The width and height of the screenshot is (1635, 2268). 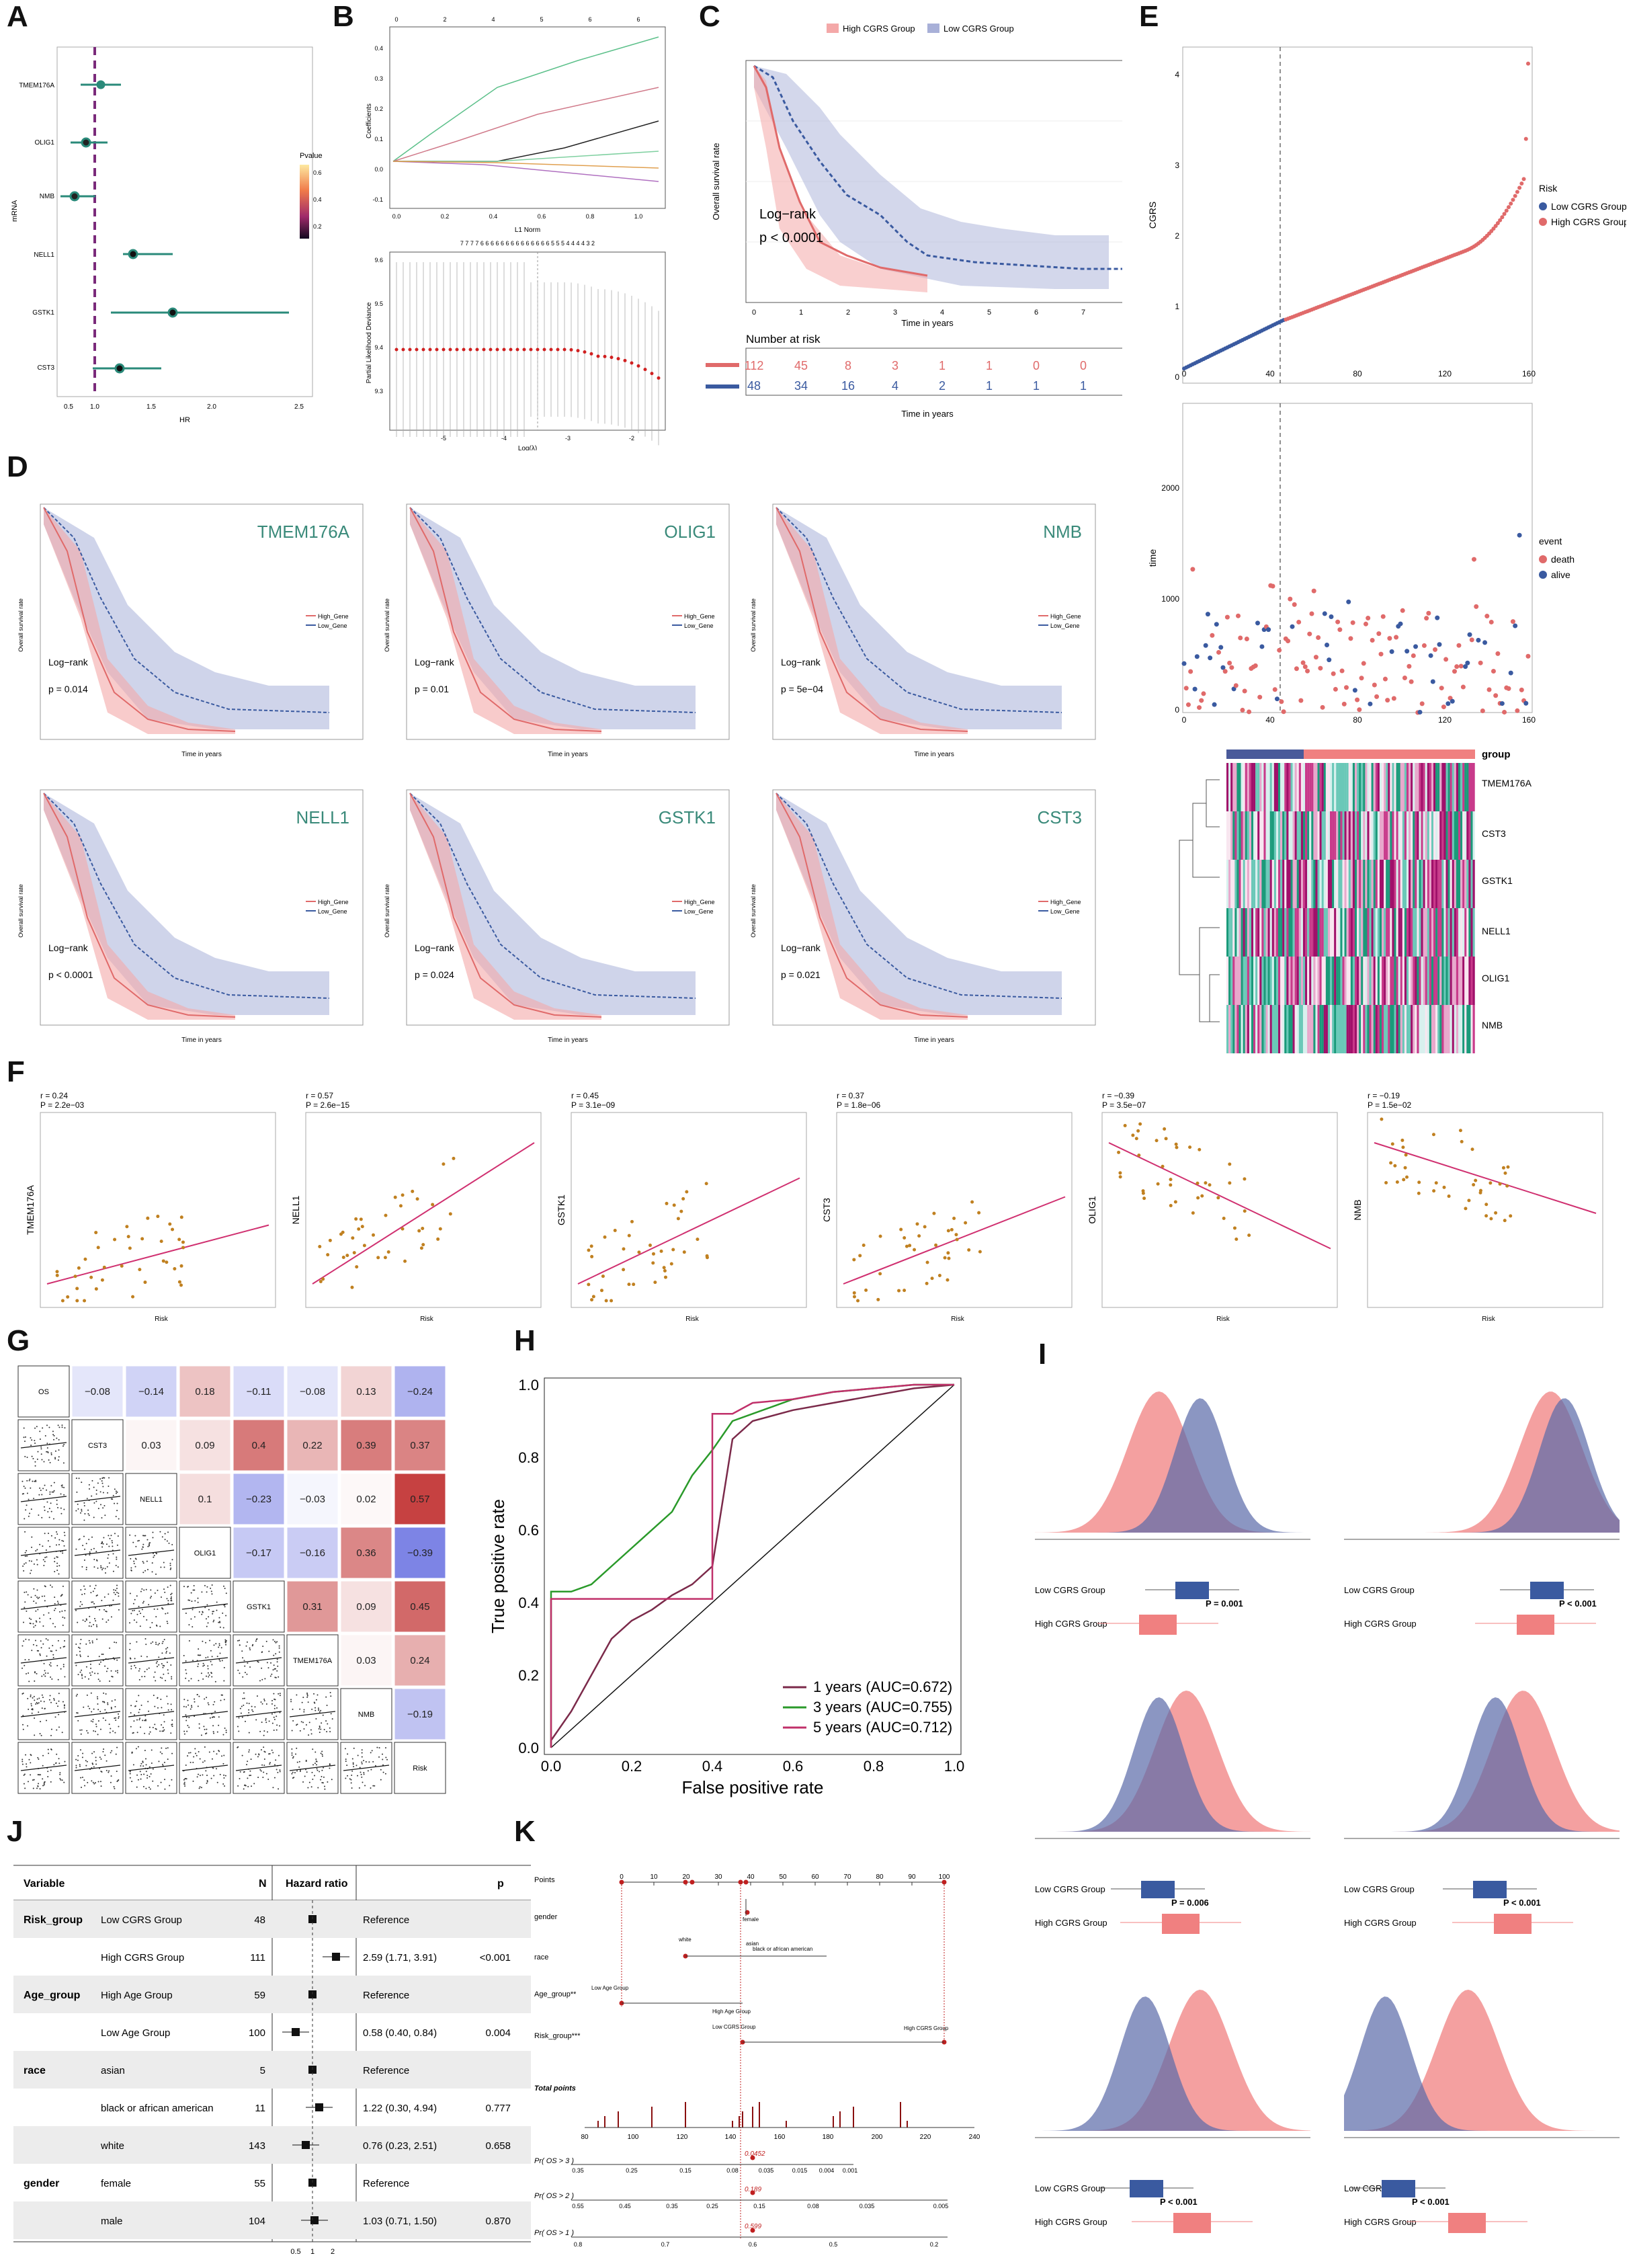 What do you see at coordinates (299, 407) in the screenshot?
I see `svg-text: 2.5` at bounding box center [299, 407].